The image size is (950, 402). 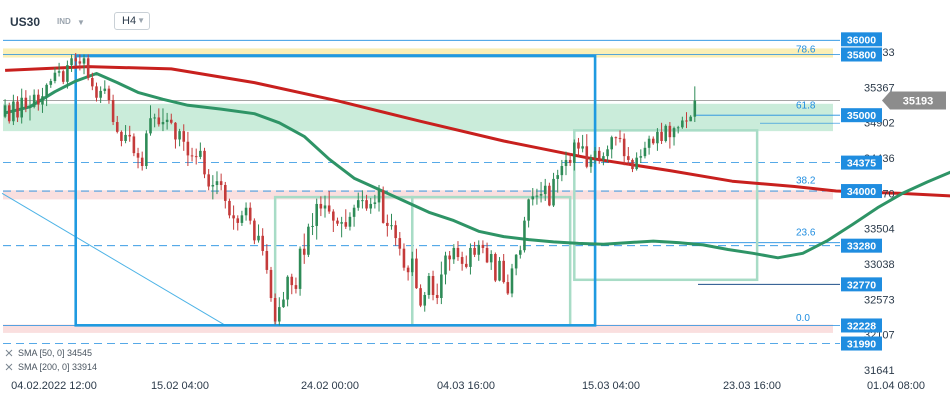 I want to click on x-tick-label: 01.04 08:00, so click(x=896, y=386).